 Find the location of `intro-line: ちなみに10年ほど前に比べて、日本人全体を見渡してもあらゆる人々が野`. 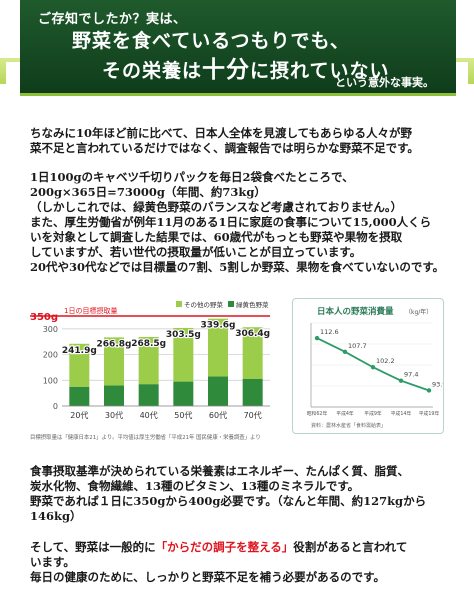

intro-line: ちなみに10年ほど前に比べて、日本人全体を見渡してもあらゆる人々が野 is located at coordinates (221, 133).